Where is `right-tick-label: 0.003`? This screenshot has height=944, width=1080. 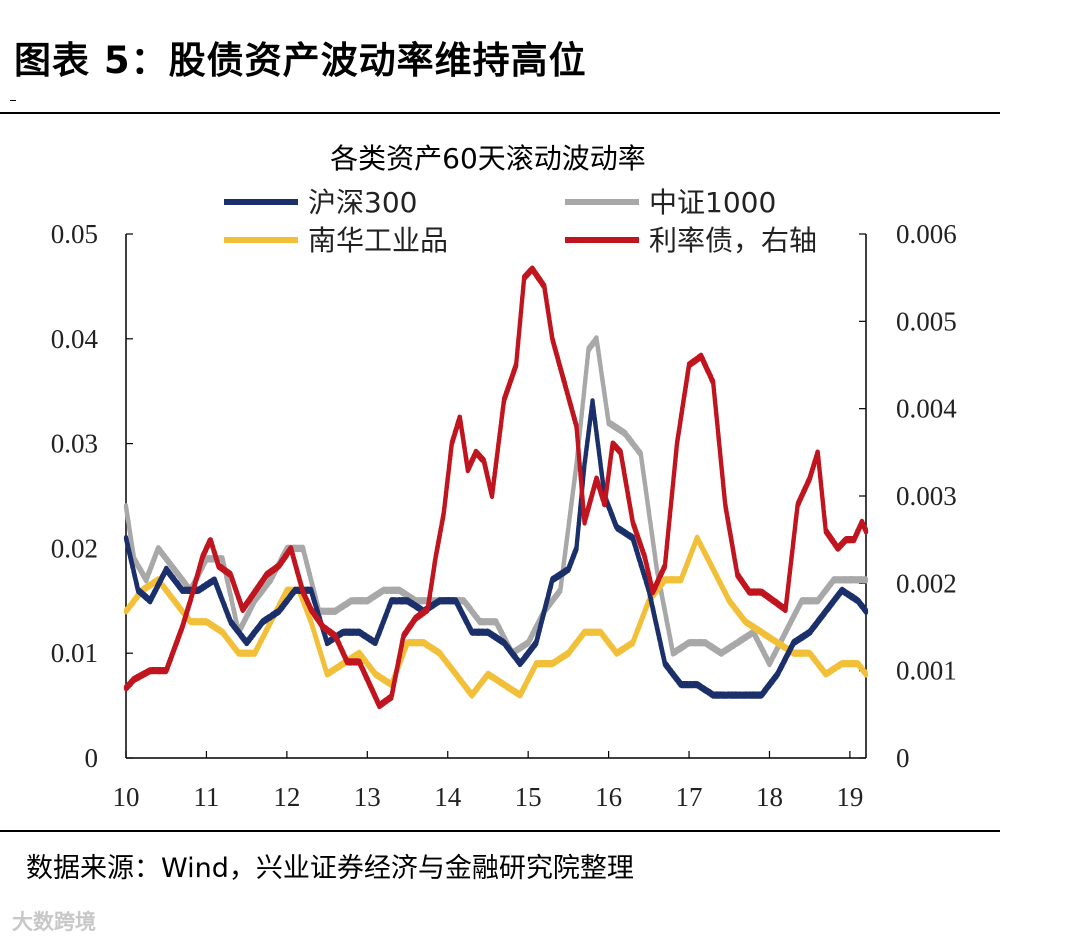 right-tick-label: 0.003 is located at coordinates (926, 496).